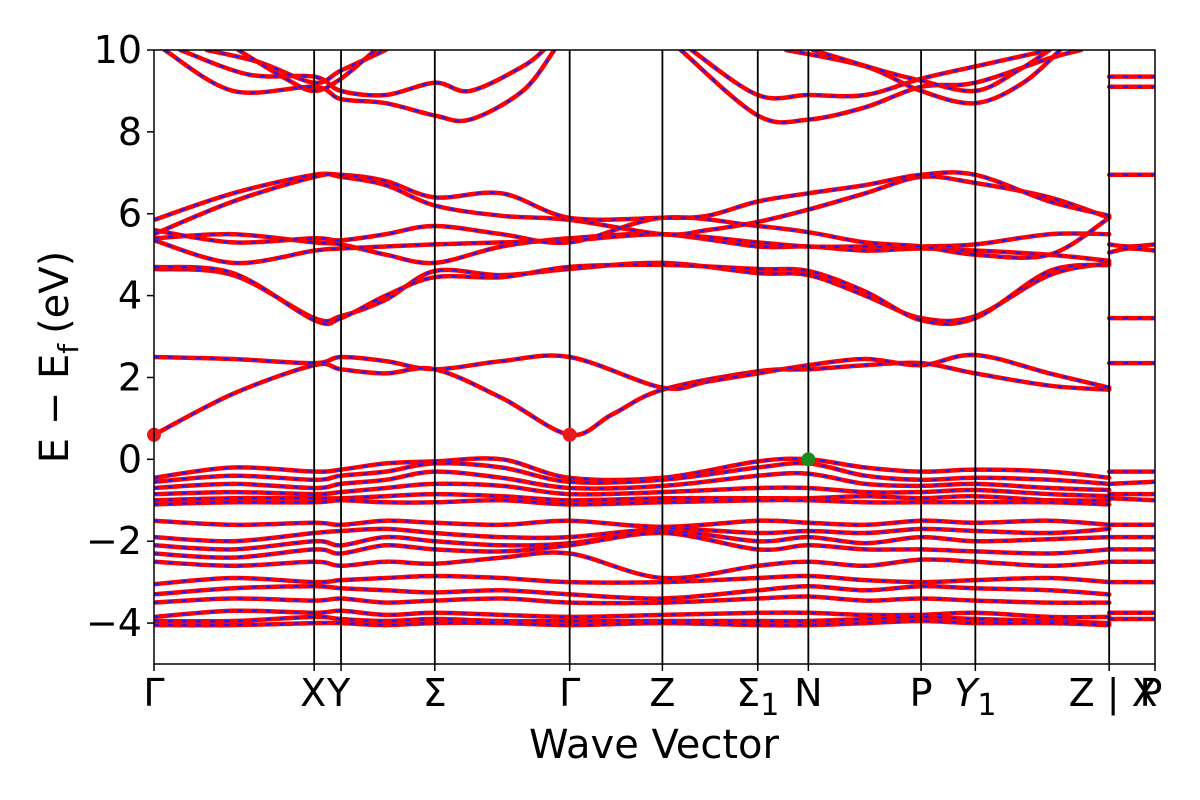 The image size is (1200, 800). Describe the element at coordinates (748, 693) in the screenshot. I see `x-tick-label-6-text: Σ` at that location.